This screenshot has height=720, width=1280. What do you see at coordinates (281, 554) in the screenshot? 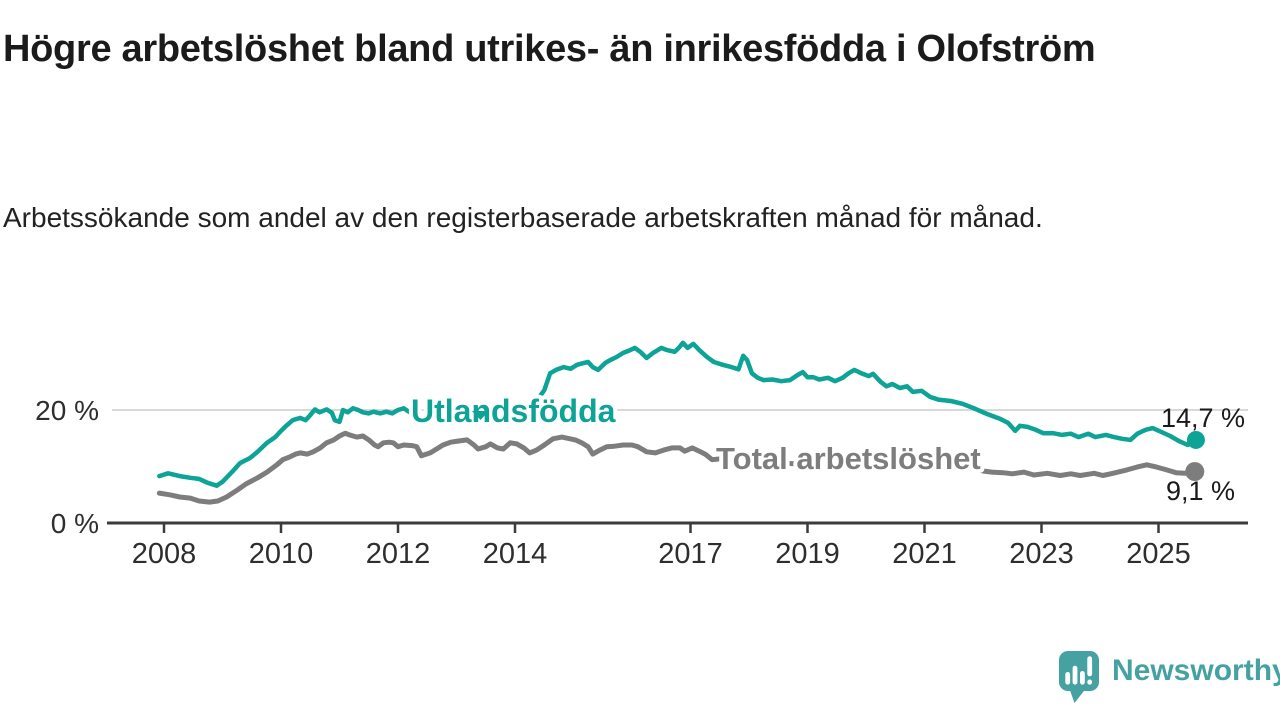
I see `x-tick-label: 2010` at bounding box center [281, 554].